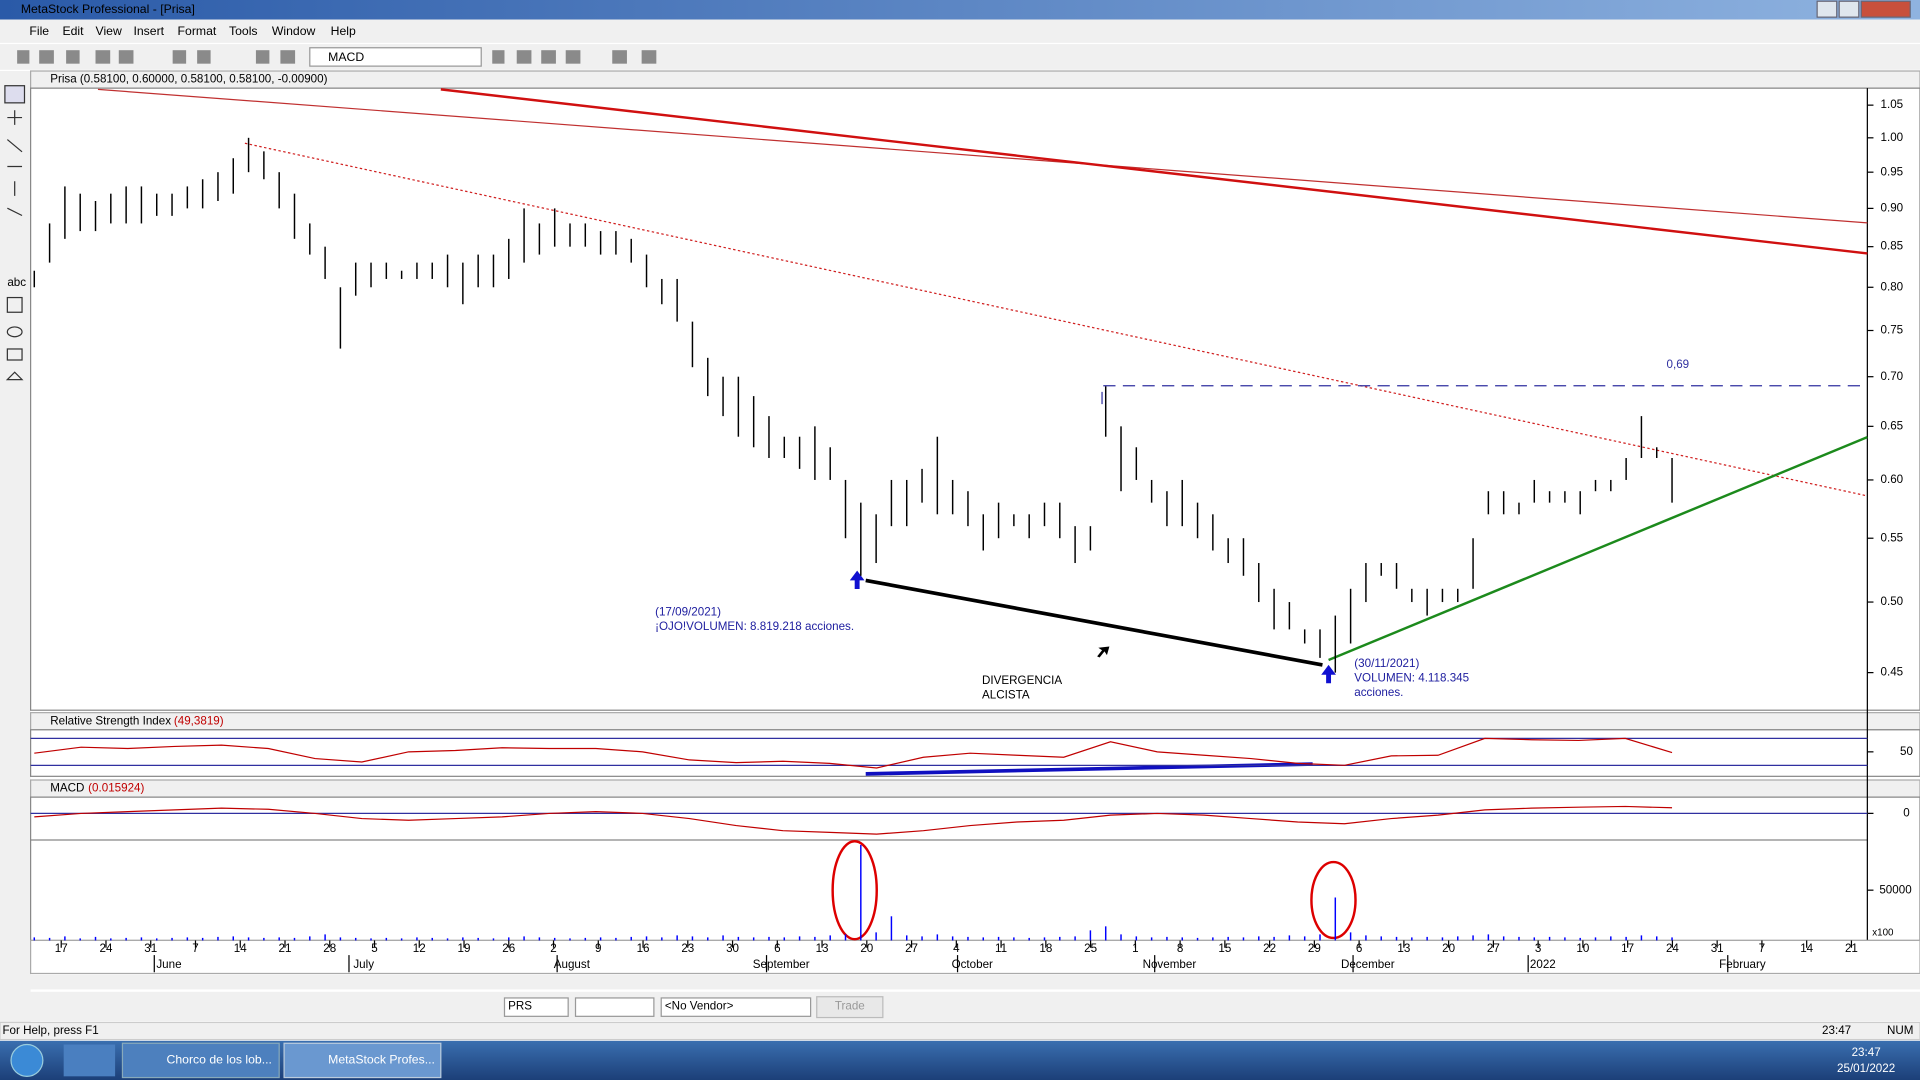 The height and width of the screenshot is (1080, 1920). I want to click on y-tick-label: 50000, so click(1895, 889).